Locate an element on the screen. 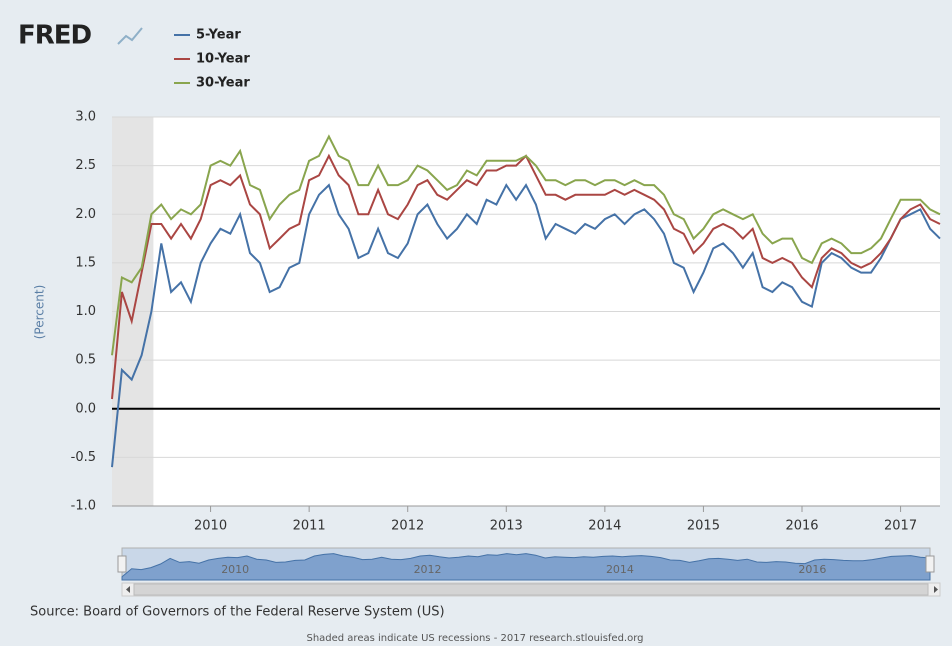 The height and width of the screenshot is (646, 952). legend-label: 30-Year is located at coordinates (223, 83).